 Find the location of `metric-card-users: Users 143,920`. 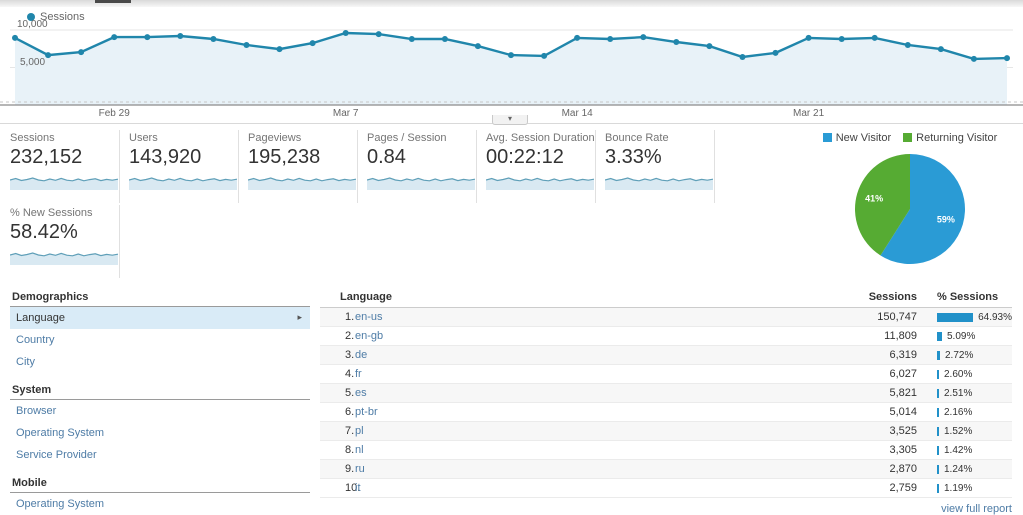

metric-card-users: Users 143,920 is located at coordinates (183, 166).